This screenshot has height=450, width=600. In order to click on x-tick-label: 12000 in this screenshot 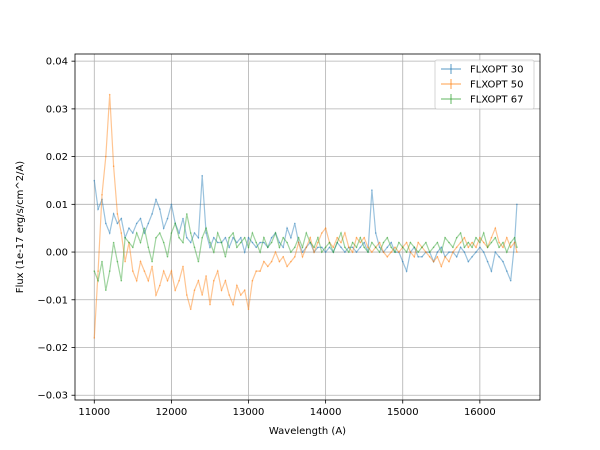, I will do `click(171, 412)`.